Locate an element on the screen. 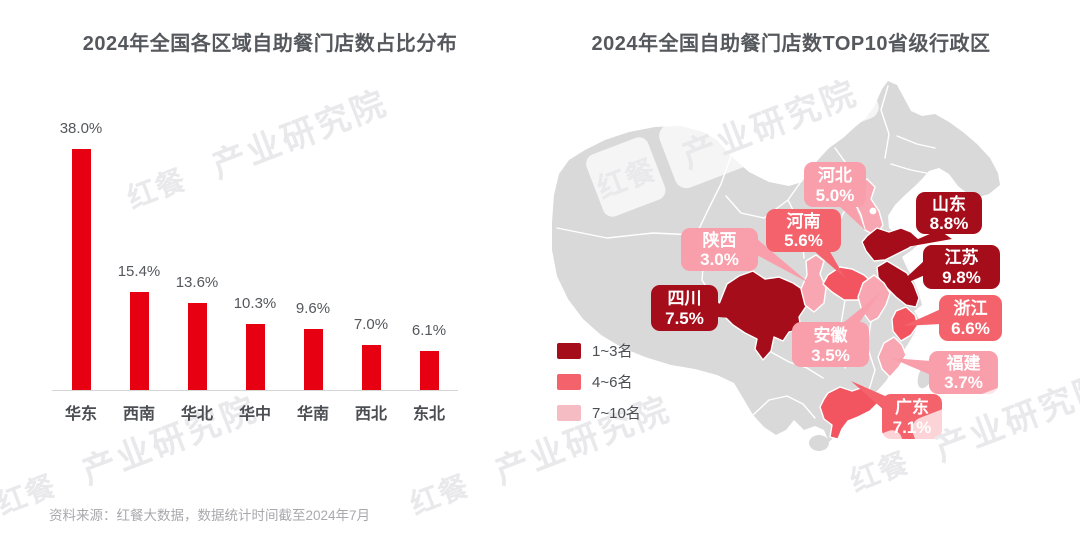 The image size is (1080, 536). svg-text: 浙江 is located at coordinates (971, 308).